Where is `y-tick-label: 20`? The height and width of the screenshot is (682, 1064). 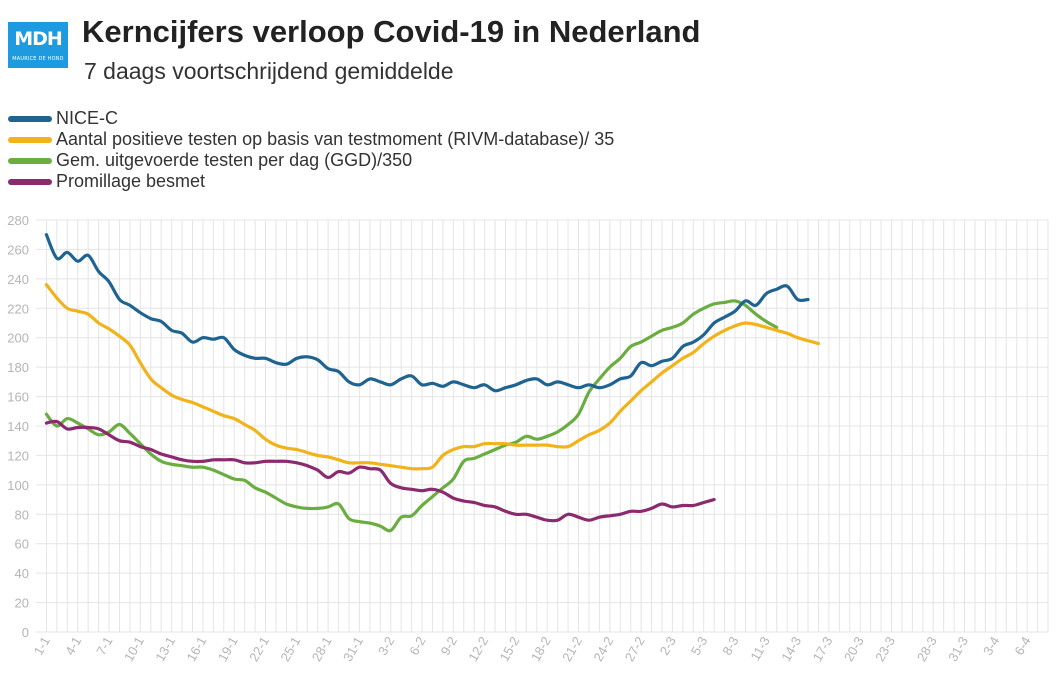 y-tick-label: 20 is located at coordinates (22, 603).